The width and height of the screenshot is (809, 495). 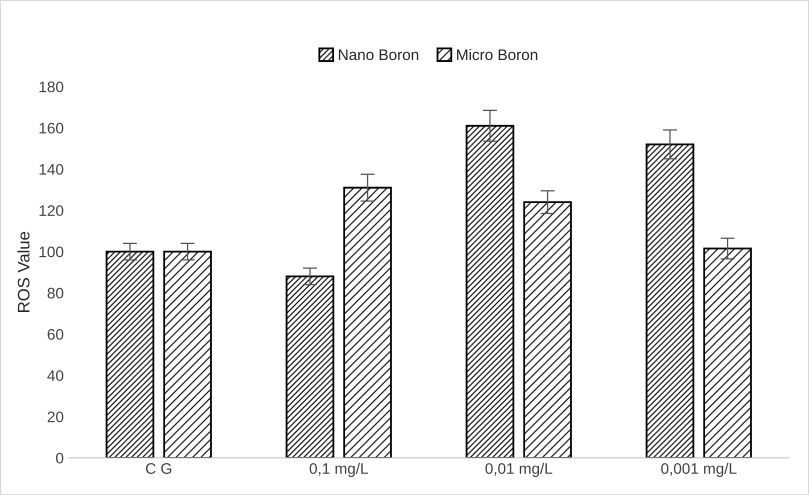 I want to click on y-tick-label: 20, so click(x=56, y=416).